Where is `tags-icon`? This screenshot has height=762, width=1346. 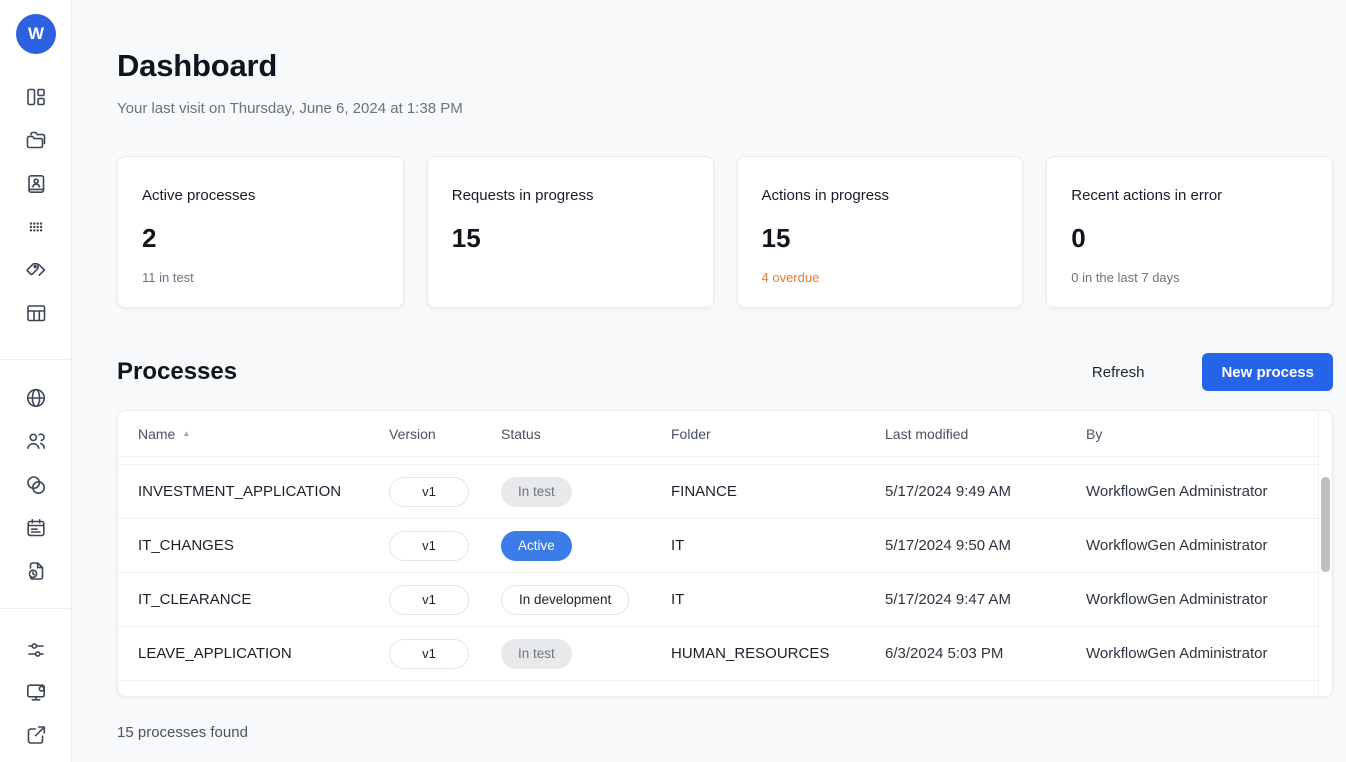 tags-icon is located at coordinates (36, 270).